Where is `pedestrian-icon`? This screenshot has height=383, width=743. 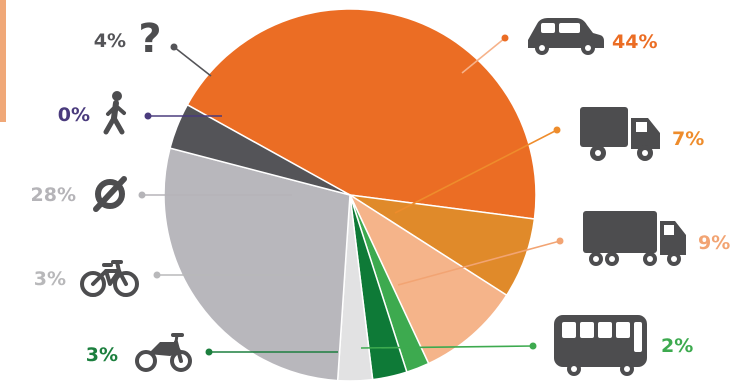 pedestrian-icon is located at coordinates (114, 113).